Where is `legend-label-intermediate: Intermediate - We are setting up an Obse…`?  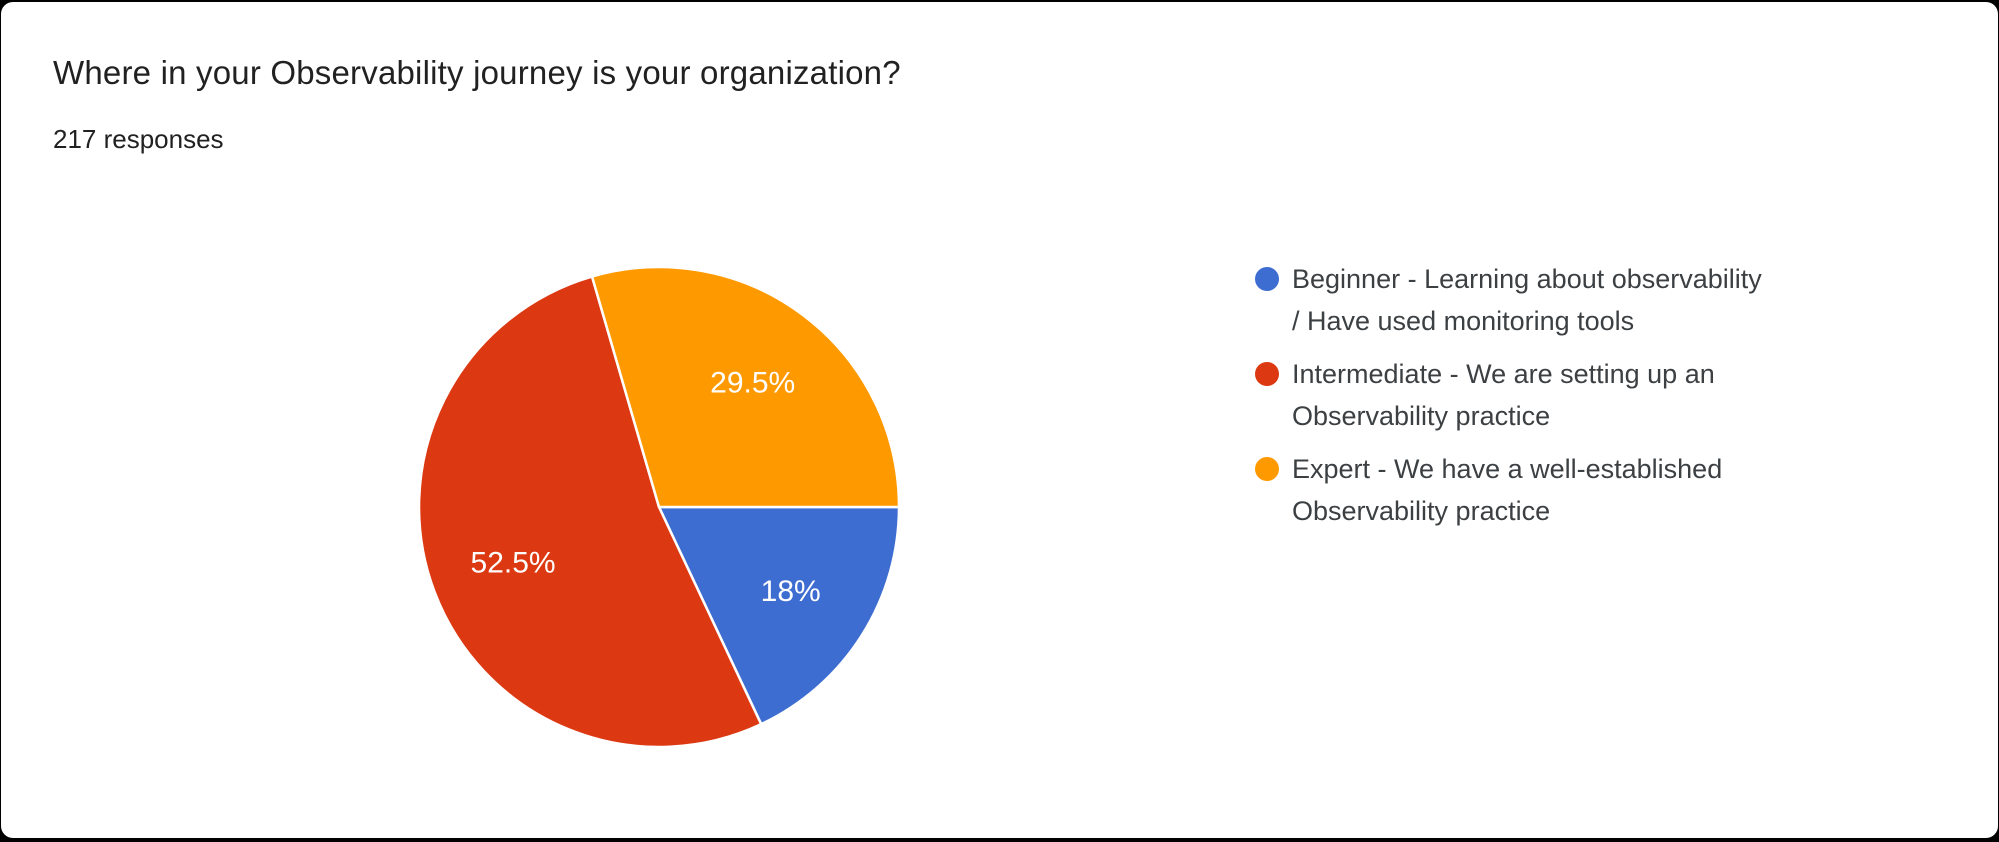 legend-label-intermediate: Intermediate - We are setting up an Obse… is located at coordinates (1503, 395).